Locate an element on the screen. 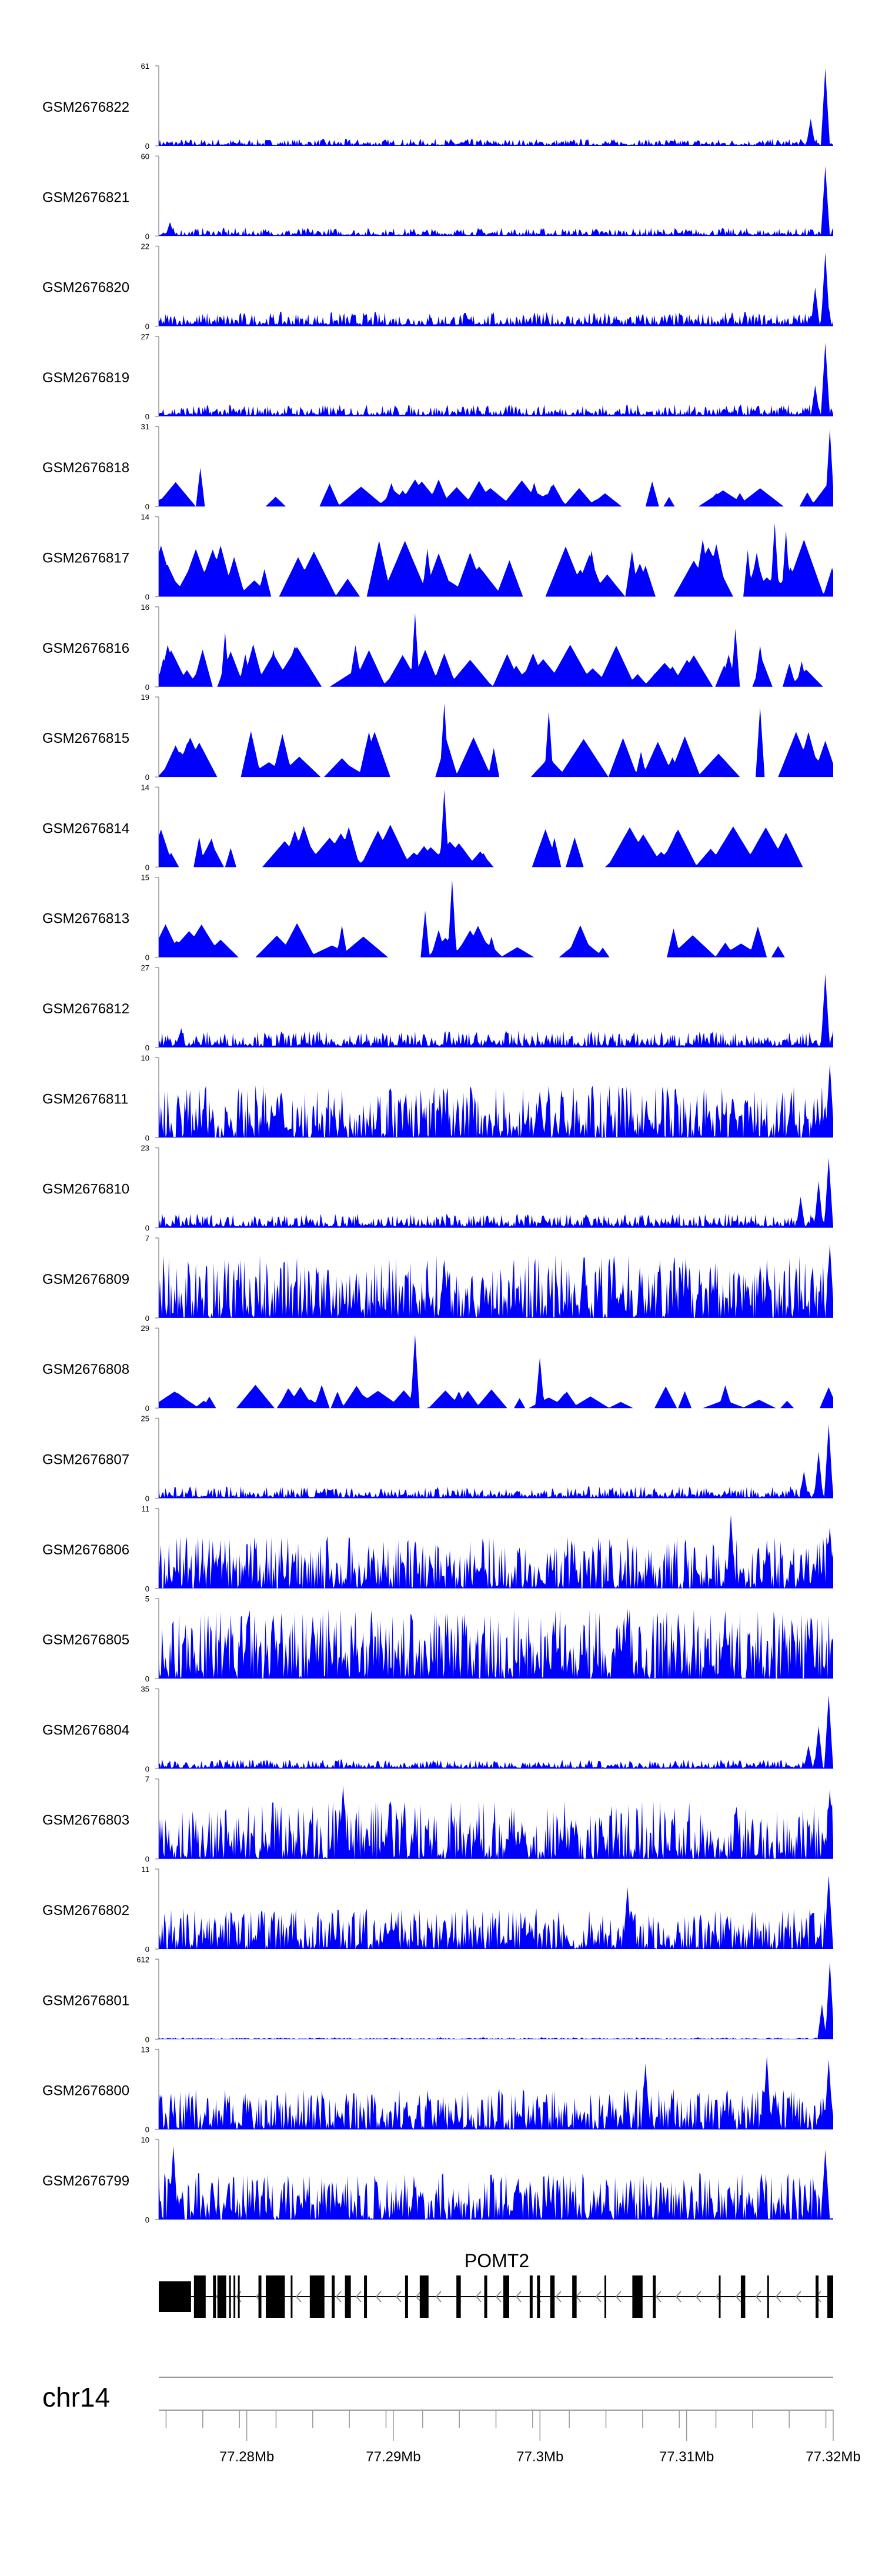 Image resolution: width=882 pixels, height=2576 pixels. track-label: GSM2676815 is located at coordinates (85, 738).